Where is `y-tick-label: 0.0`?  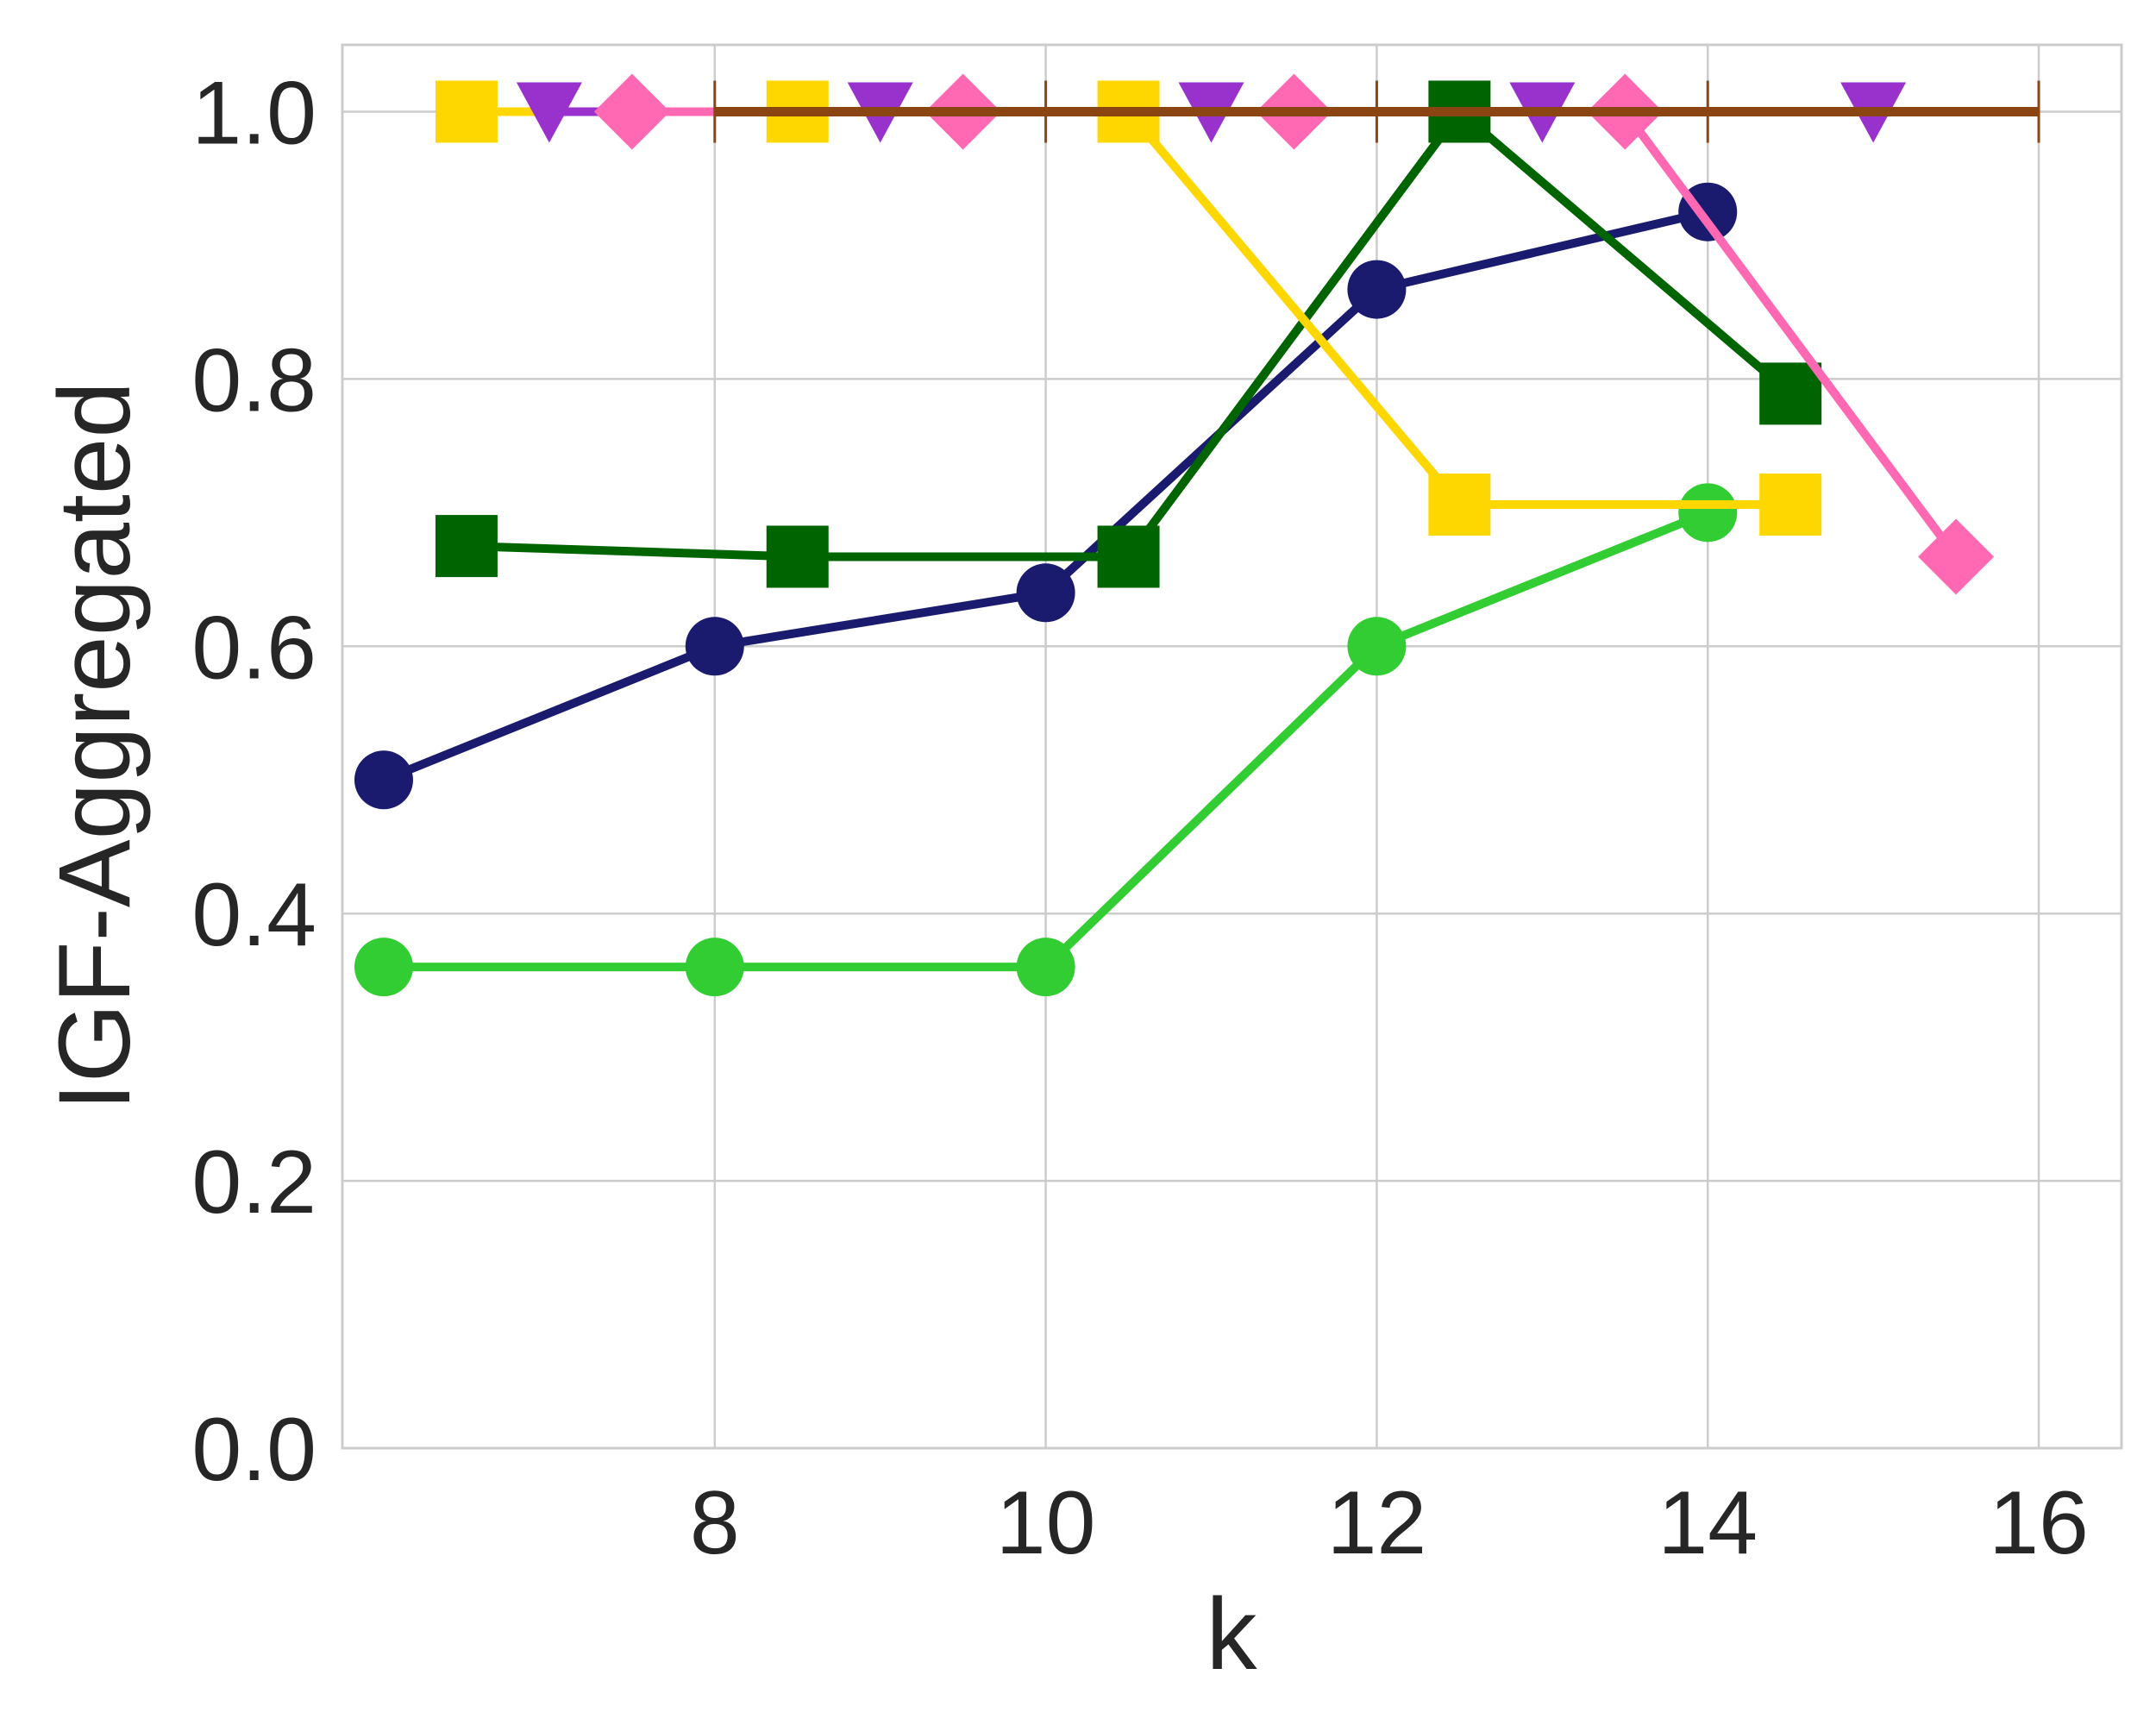 y-tick-label: 0.0 is located at coordinates (254, 1450).